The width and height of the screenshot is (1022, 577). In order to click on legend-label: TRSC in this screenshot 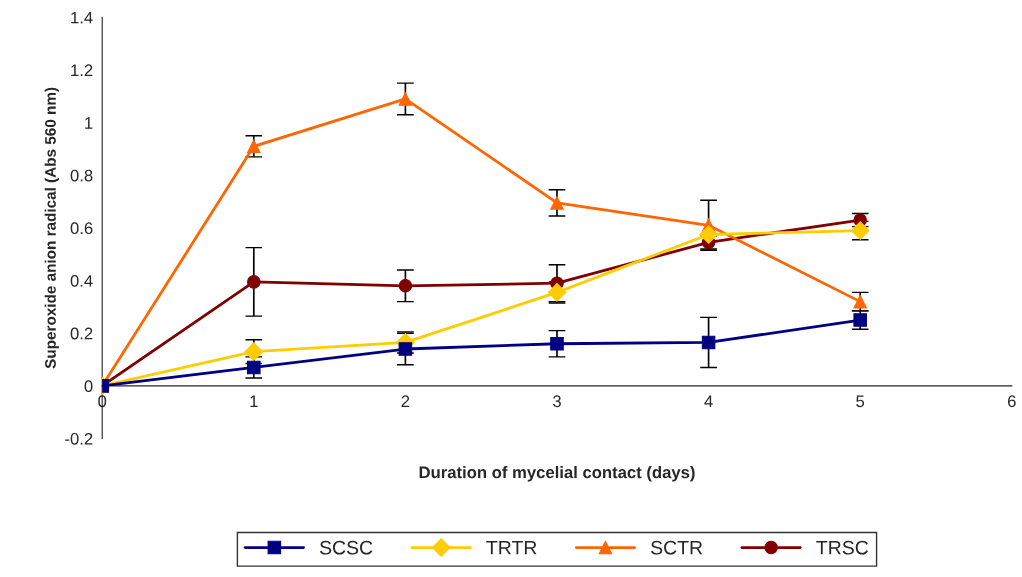, I will do `click(842, 547)`.